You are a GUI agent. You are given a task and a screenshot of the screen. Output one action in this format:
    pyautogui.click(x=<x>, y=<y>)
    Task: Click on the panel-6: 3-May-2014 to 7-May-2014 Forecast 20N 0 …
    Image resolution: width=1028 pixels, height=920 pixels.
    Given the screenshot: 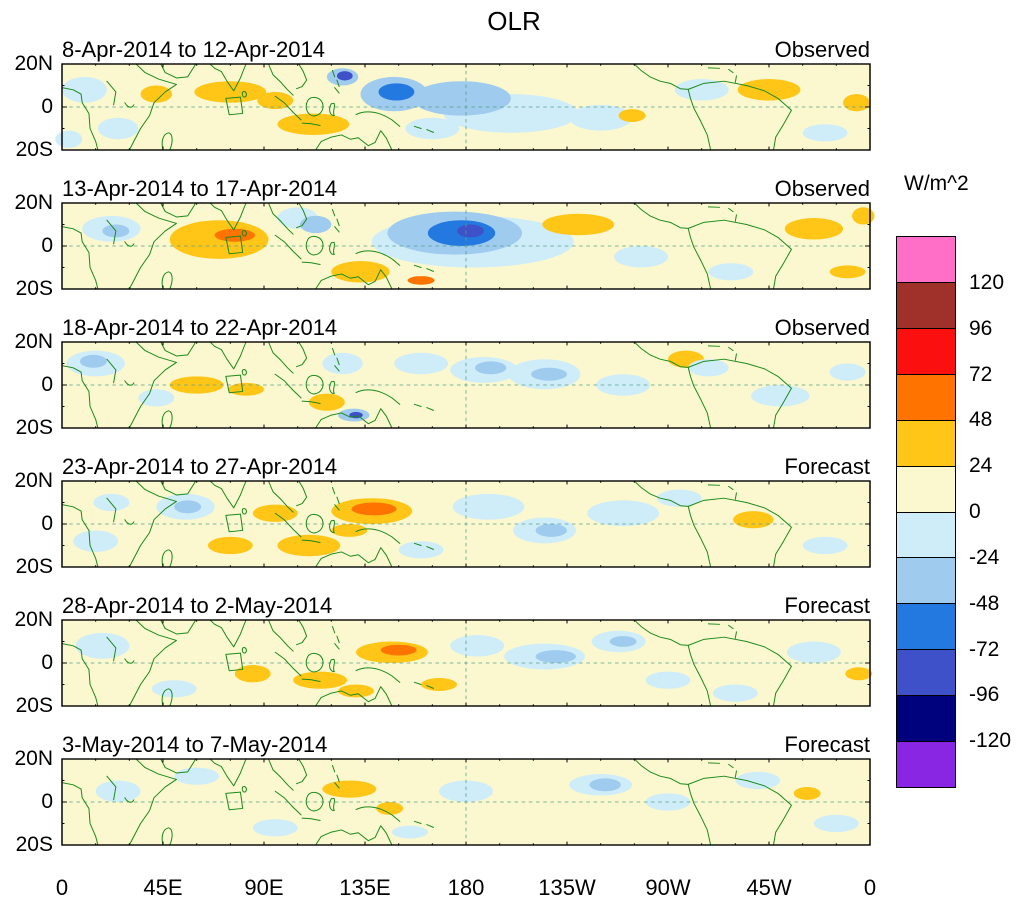 What is the action you would take?
    pyautogui.click(x=514, y=793)
    